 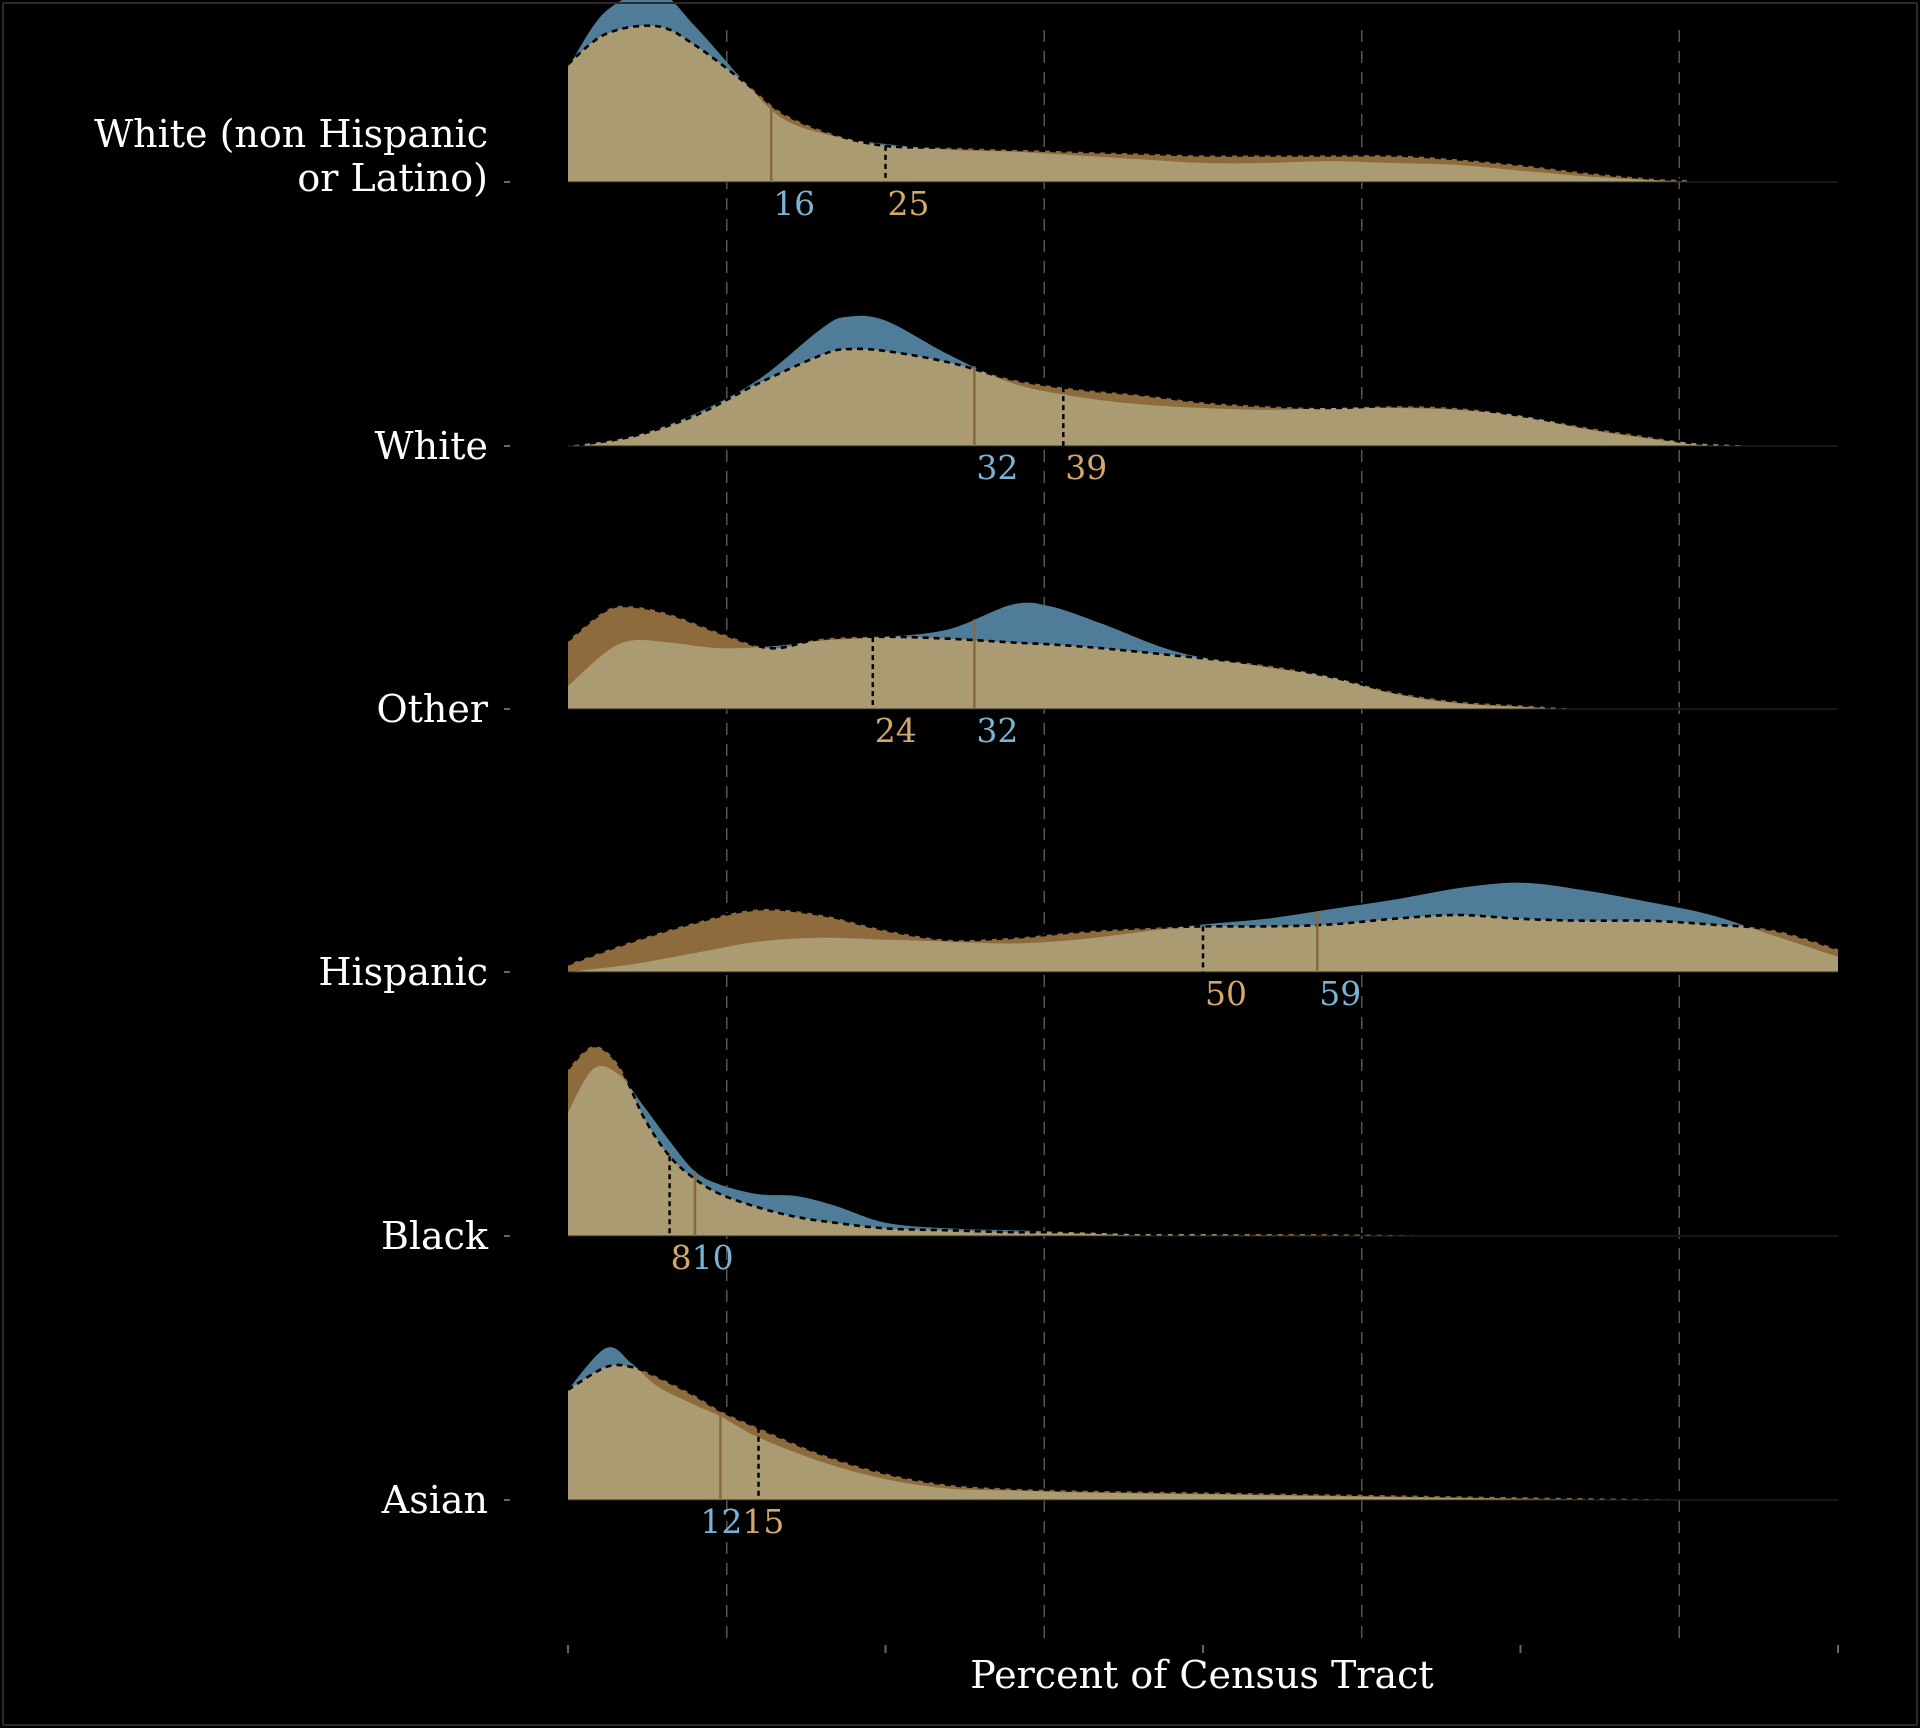 I want to click on median-label-tan: 39, so click(x=1086, y=467).